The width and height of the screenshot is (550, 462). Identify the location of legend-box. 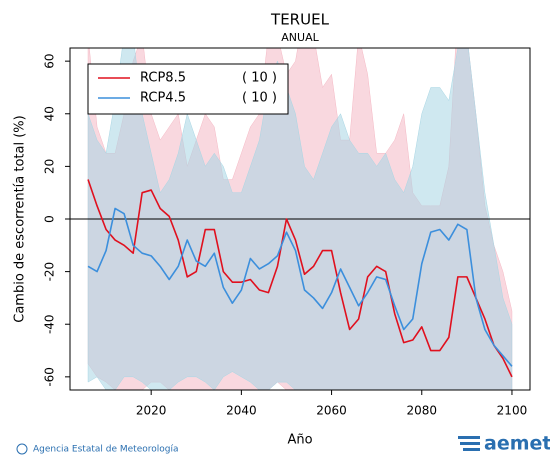
(188, 89).